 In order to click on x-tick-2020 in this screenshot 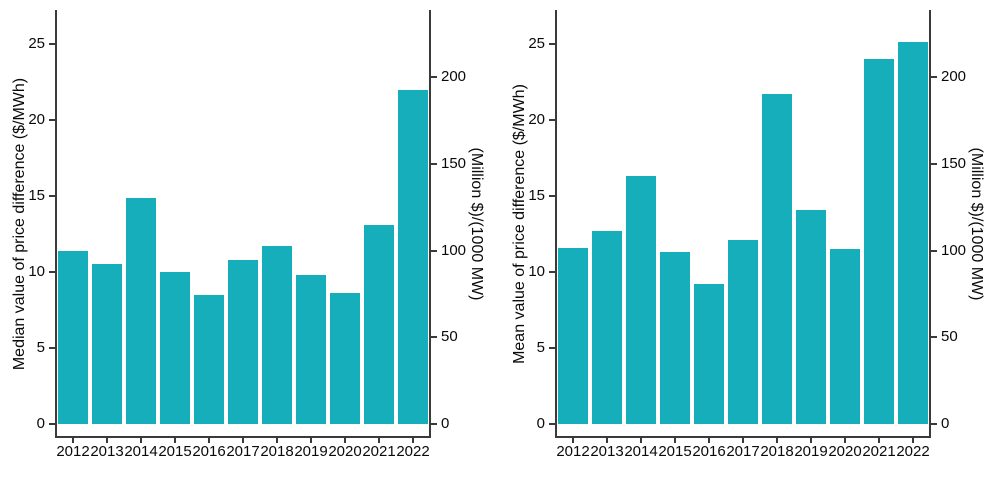, I will do `click(845, 440)`.